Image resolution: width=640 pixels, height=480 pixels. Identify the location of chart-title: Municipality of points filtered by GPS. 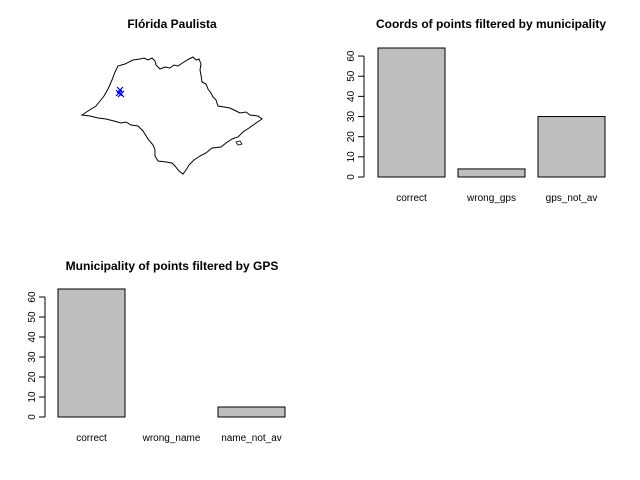
(172, 266).